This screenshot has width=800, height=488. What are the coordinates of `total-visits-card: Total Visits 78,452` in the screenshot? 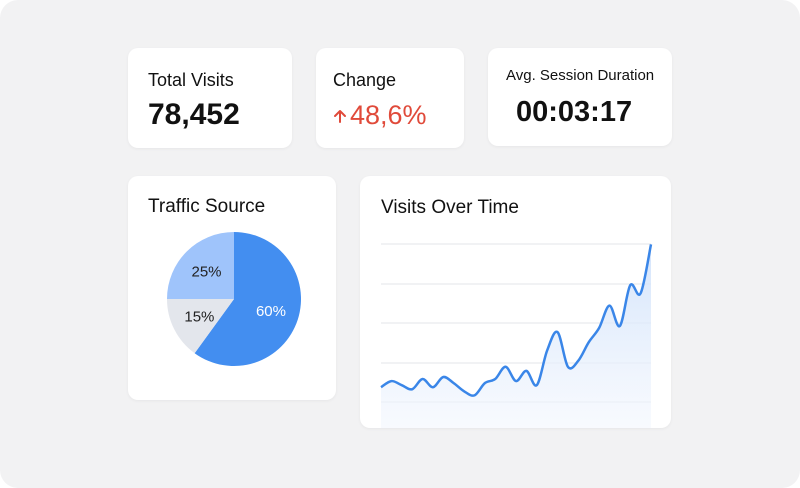 It's located at (210, 98).